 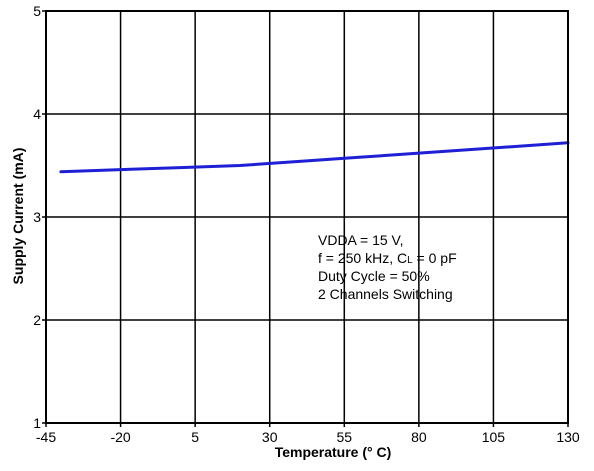 What do you see at coordinates (37, 114) in the screenshot?
I see `y-tick-label: 4` at bounding box center [37, 114].